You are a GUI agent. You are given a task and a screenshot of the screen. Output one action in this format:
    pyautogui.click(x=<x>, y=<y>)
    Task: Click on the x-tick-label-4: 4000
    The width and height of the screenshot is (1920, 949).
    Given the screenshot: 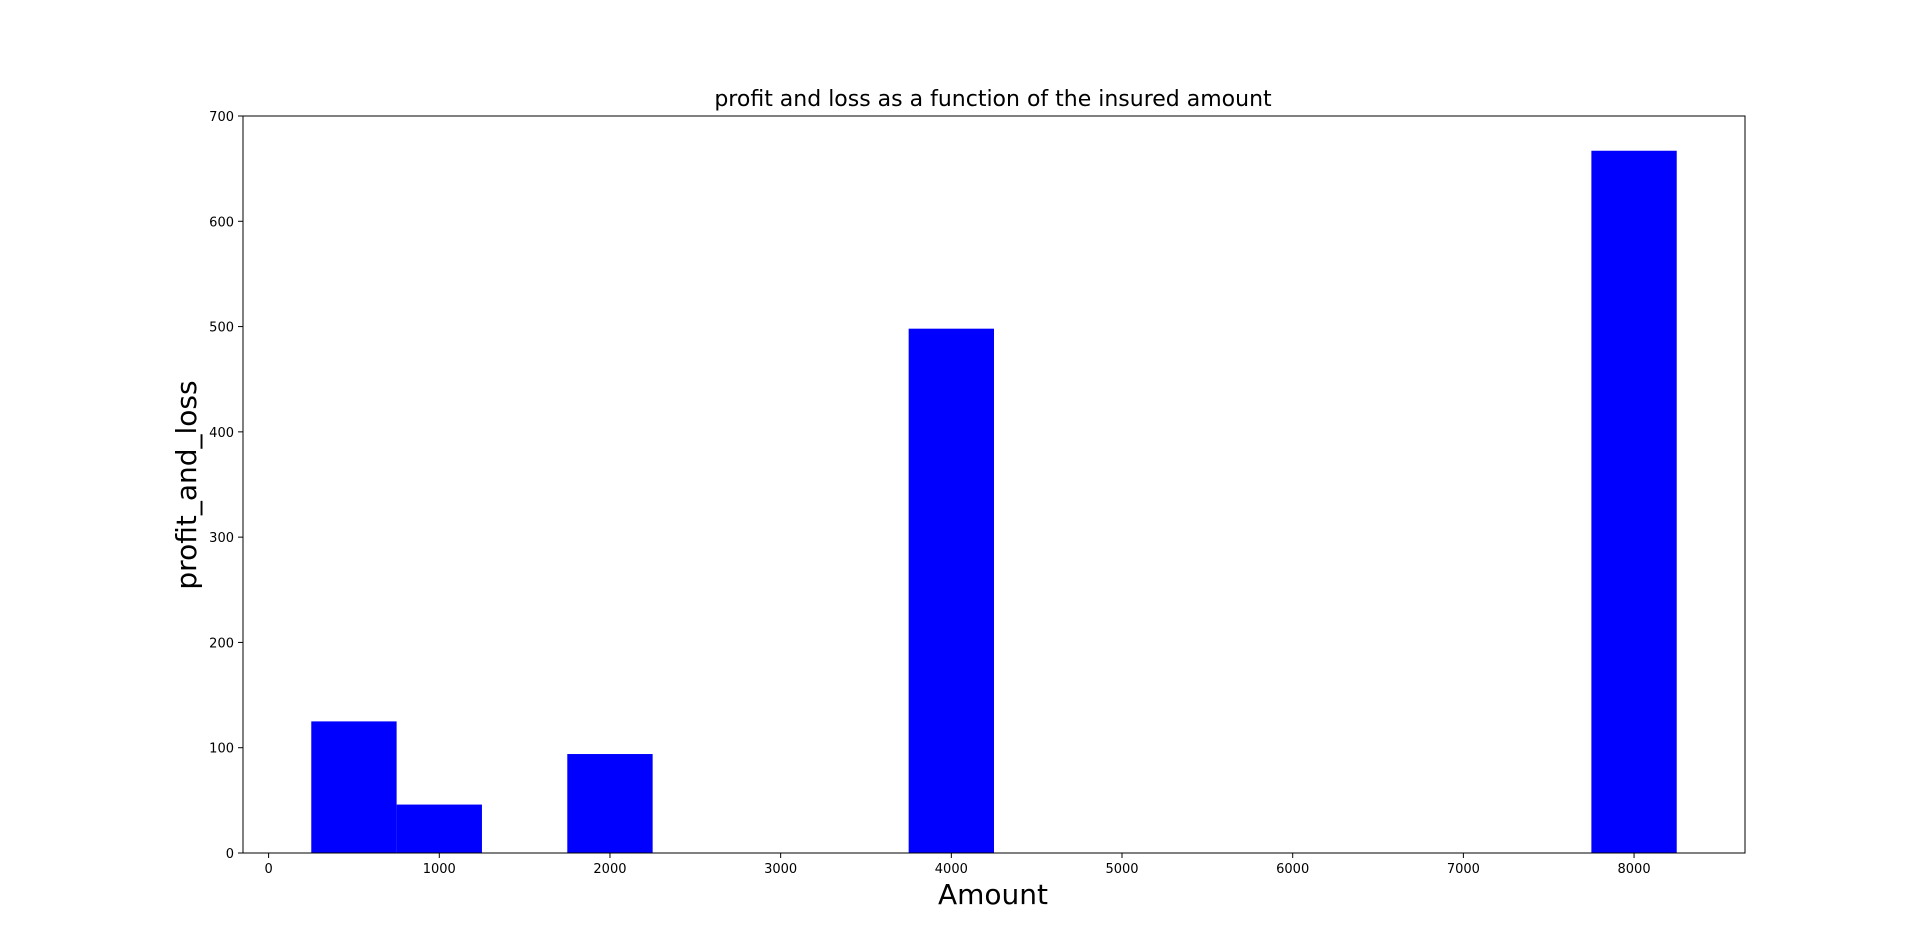 What is the action you would take?
    pyautogui.click(x=951, y=869)
    